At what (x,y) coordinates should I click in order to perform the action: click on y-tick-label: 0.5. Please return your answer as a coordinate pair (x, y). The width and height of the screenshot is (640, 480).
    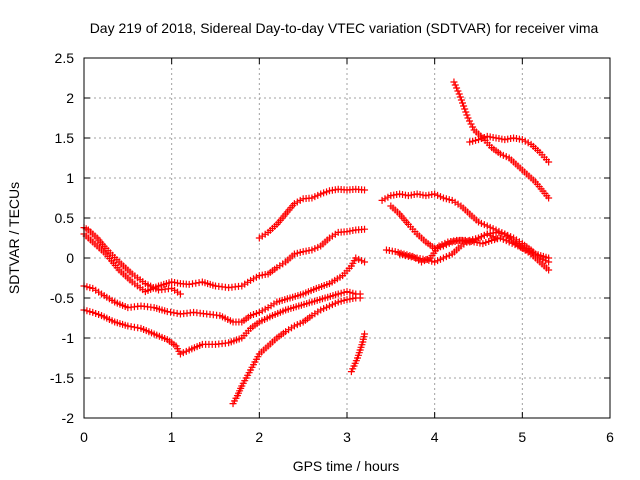
    Looking at the image, I should click on (65, 218).